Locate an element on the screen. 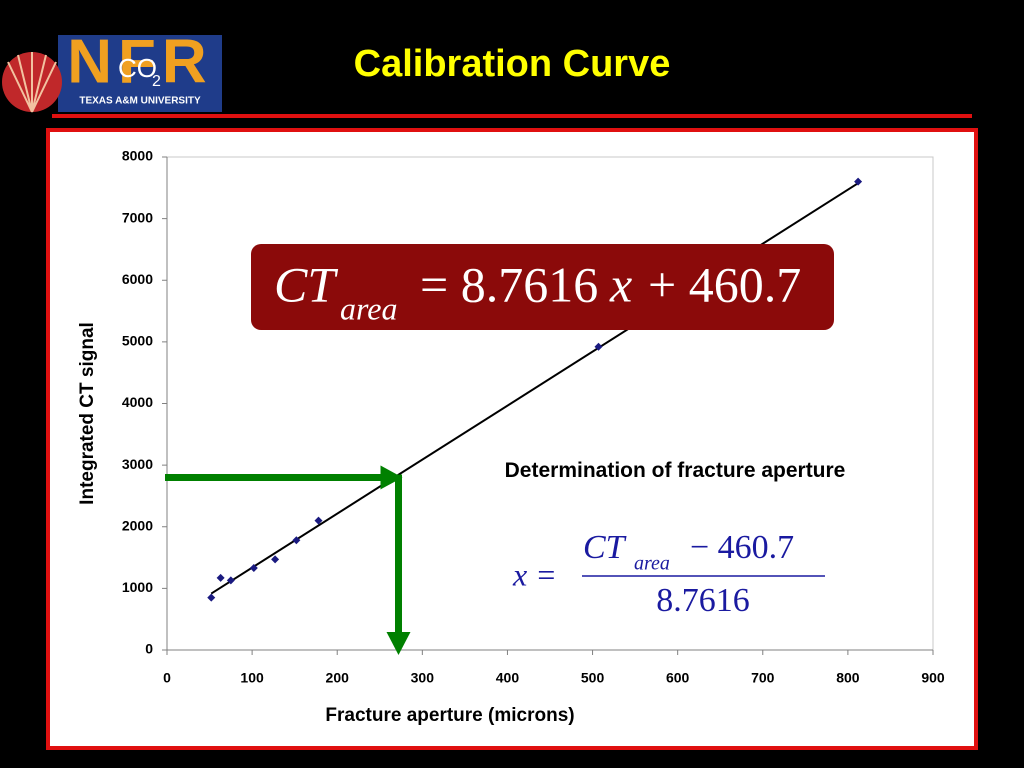 Image resolution: width=1024 pixels, height=768 pixels. formula-num-rest: − 460.7 is located at coordinates (742, 547).